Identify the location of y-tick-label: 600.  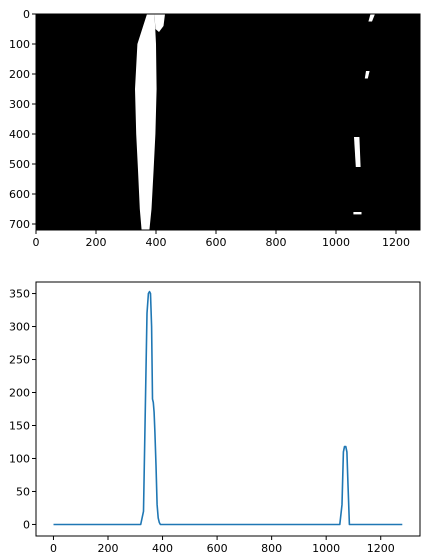
(19, 194).